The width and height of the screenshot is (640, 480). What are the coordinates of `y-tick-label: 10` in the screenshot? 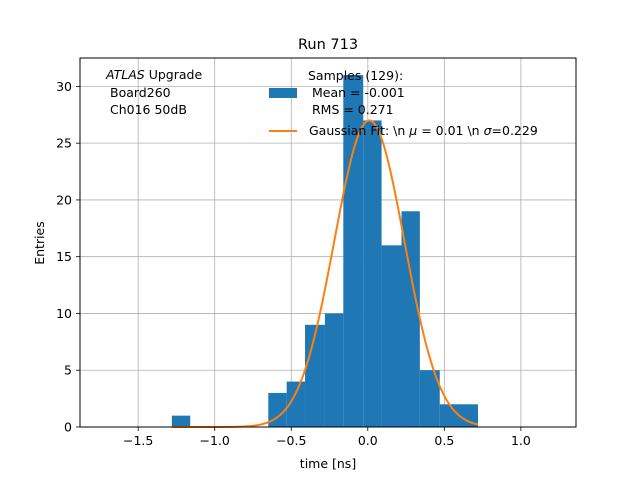 It's located at (64, 313).